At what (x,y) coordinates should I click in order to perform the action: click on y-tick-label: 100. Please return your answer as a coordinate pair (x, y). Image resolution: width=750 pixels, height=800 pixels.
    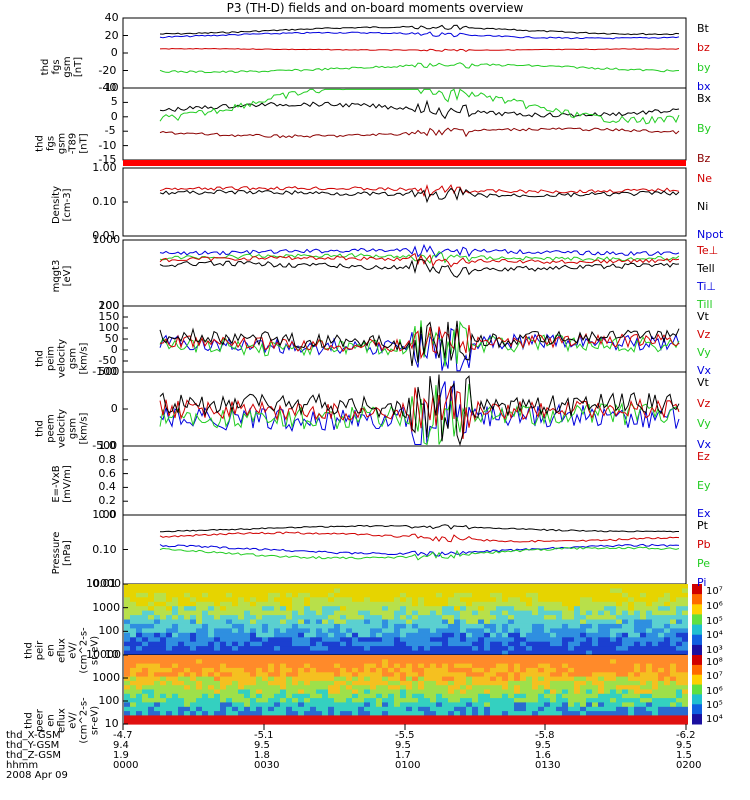
    Looking at the image, I should click on (109, 305).